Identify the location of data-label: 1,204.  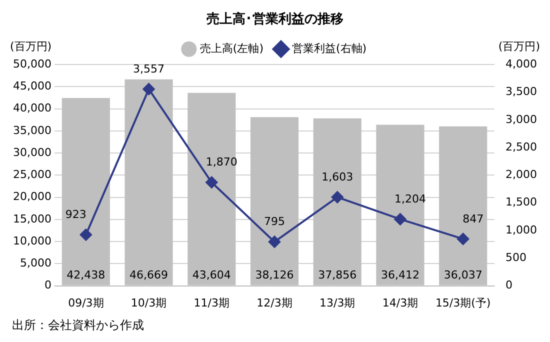
(410, 199).